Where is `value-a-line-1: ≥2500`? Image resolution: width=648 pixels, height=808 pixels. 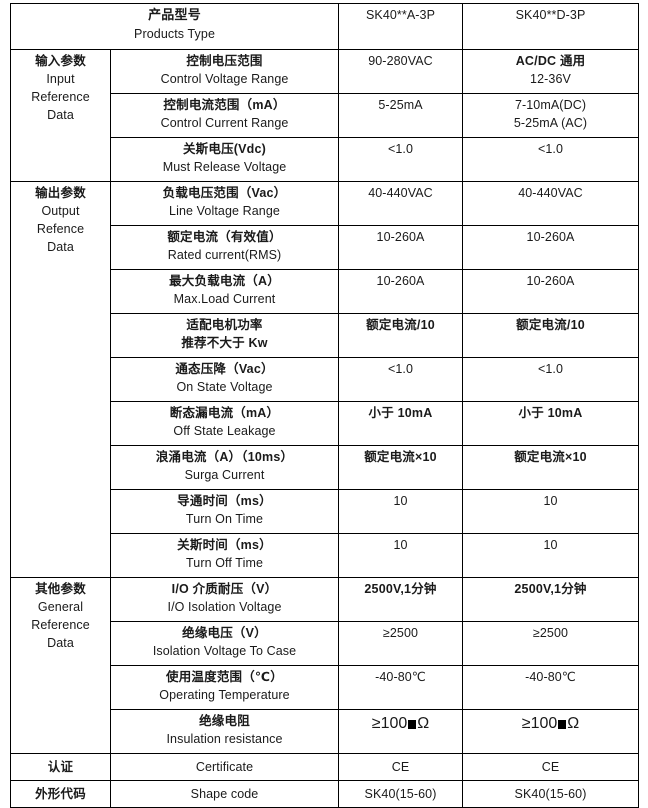 value-a-line-1: ≥2500 is located at coordinates (400, 633).